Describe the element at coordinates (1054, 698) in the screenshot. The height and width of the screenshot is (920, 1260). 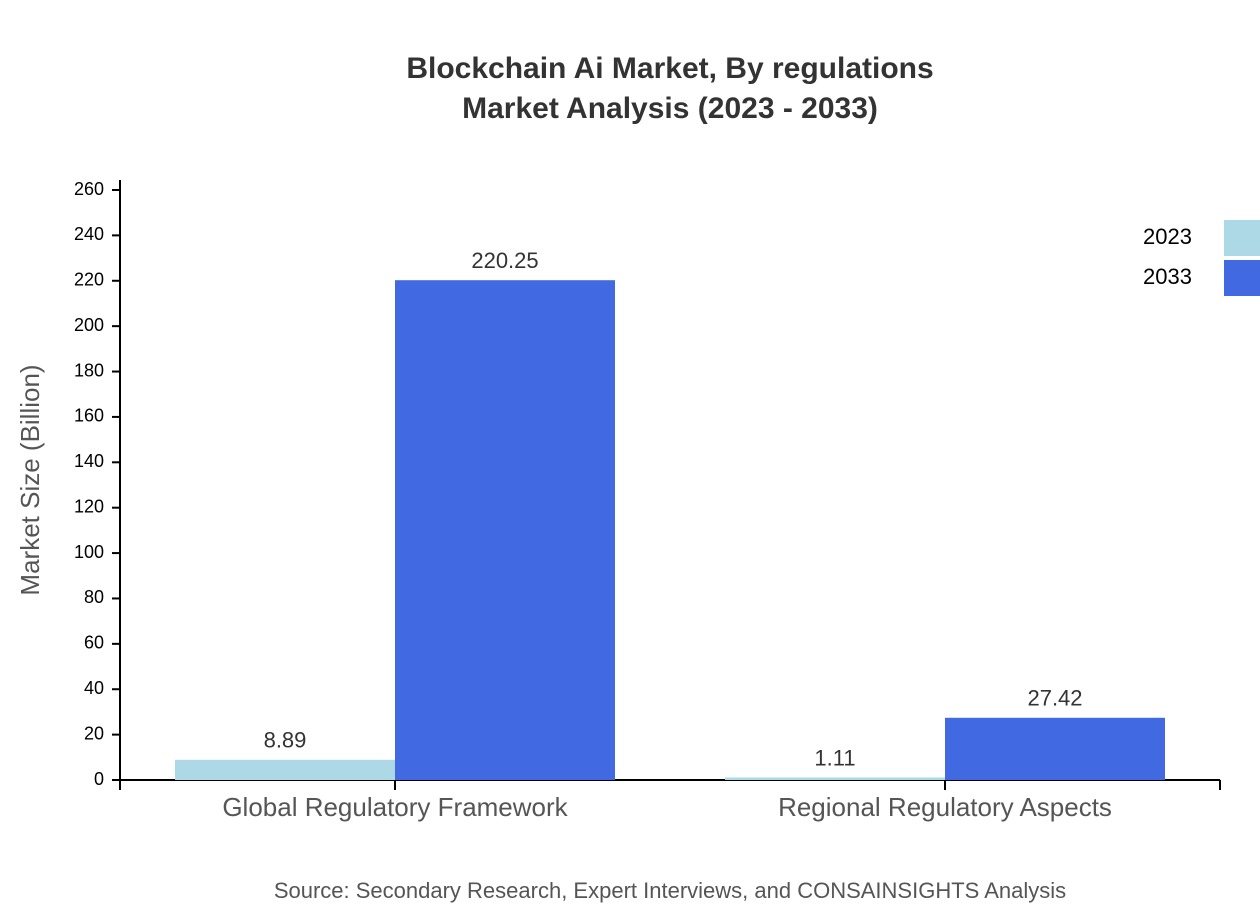
I see `value-label: 27.42` at that location.